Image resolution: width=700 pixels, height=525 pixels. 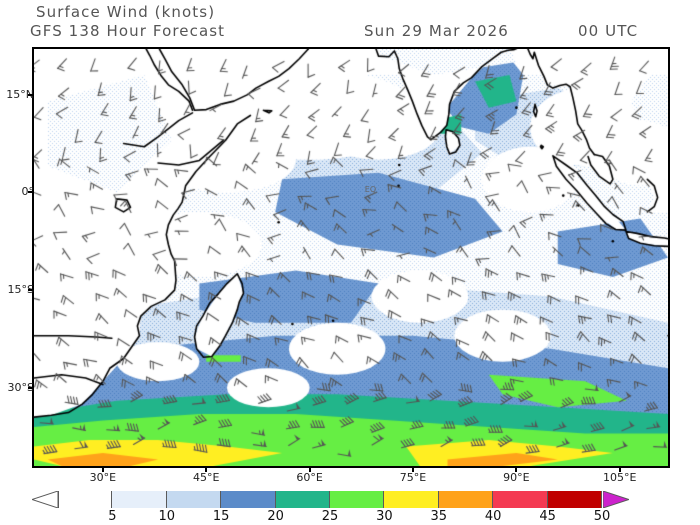 What do you see at coordinates (547, 516) in the screenshot?
I see `colorbar-tick-label: 45` at bounding box center [547, 516].